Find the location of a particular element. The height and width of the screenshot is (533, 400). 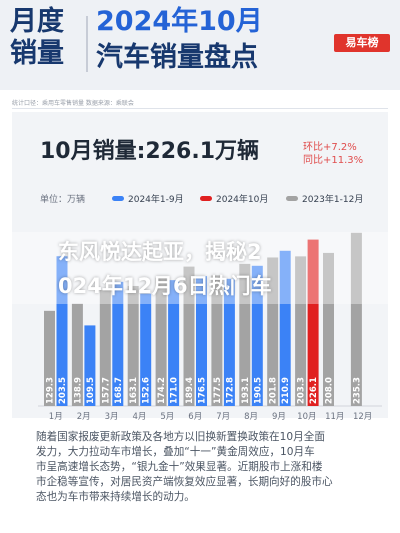

bar-value-label: 157.7 is located at coordinates (106, 390).